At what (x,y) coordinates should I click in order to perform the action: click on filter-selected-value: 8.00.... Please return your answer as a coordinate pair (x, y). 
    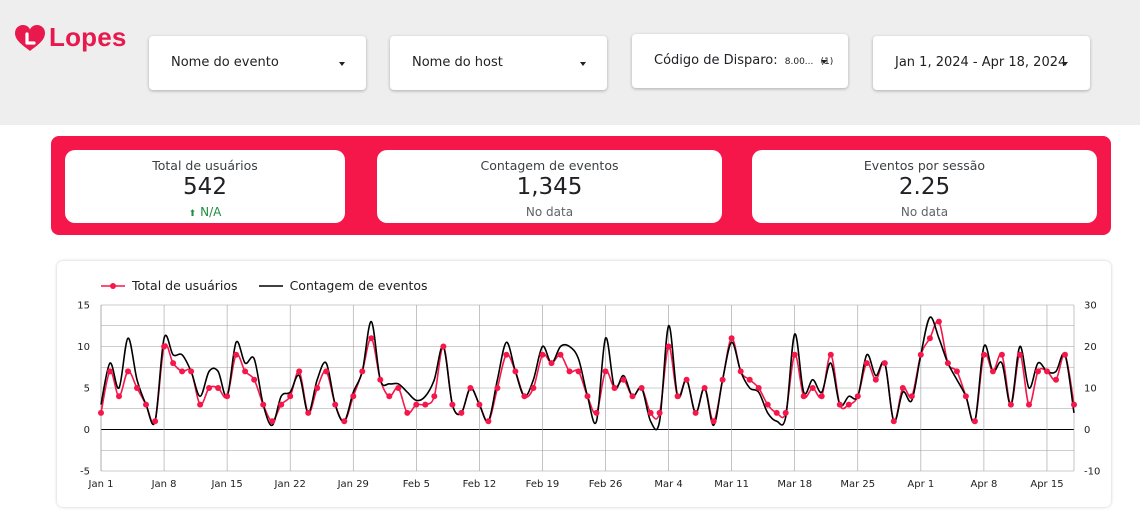
    Looking at the image, I should click on (799, 62).